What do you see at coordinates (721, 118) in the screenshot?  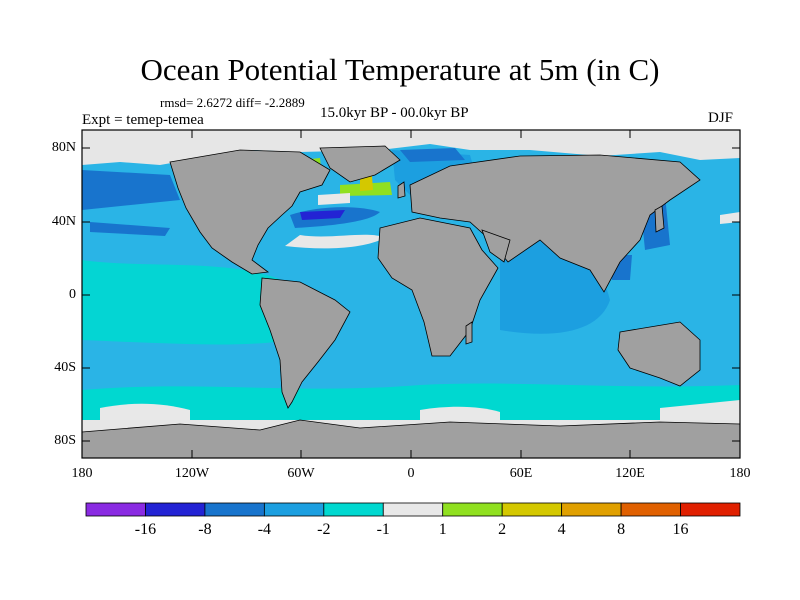 I see `season-label: DJF` at bounding box center [721, 118].